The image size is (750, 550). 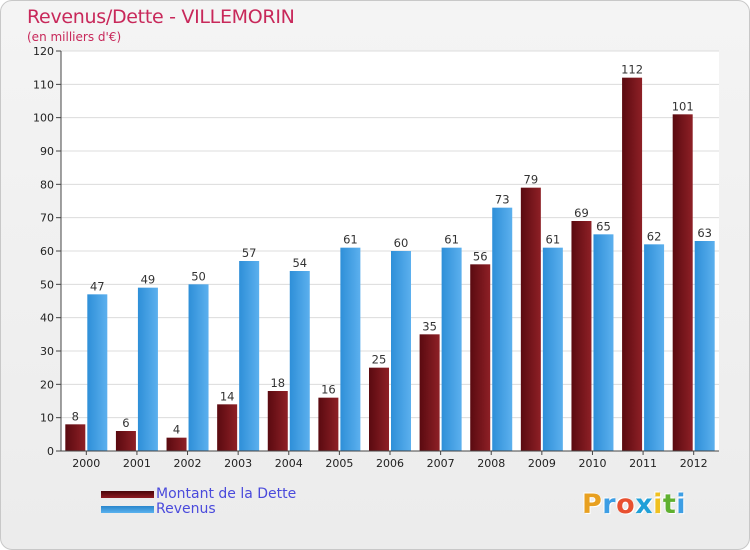 I want to click on bar-revenue-label: 57, so click(x=249, y=253).